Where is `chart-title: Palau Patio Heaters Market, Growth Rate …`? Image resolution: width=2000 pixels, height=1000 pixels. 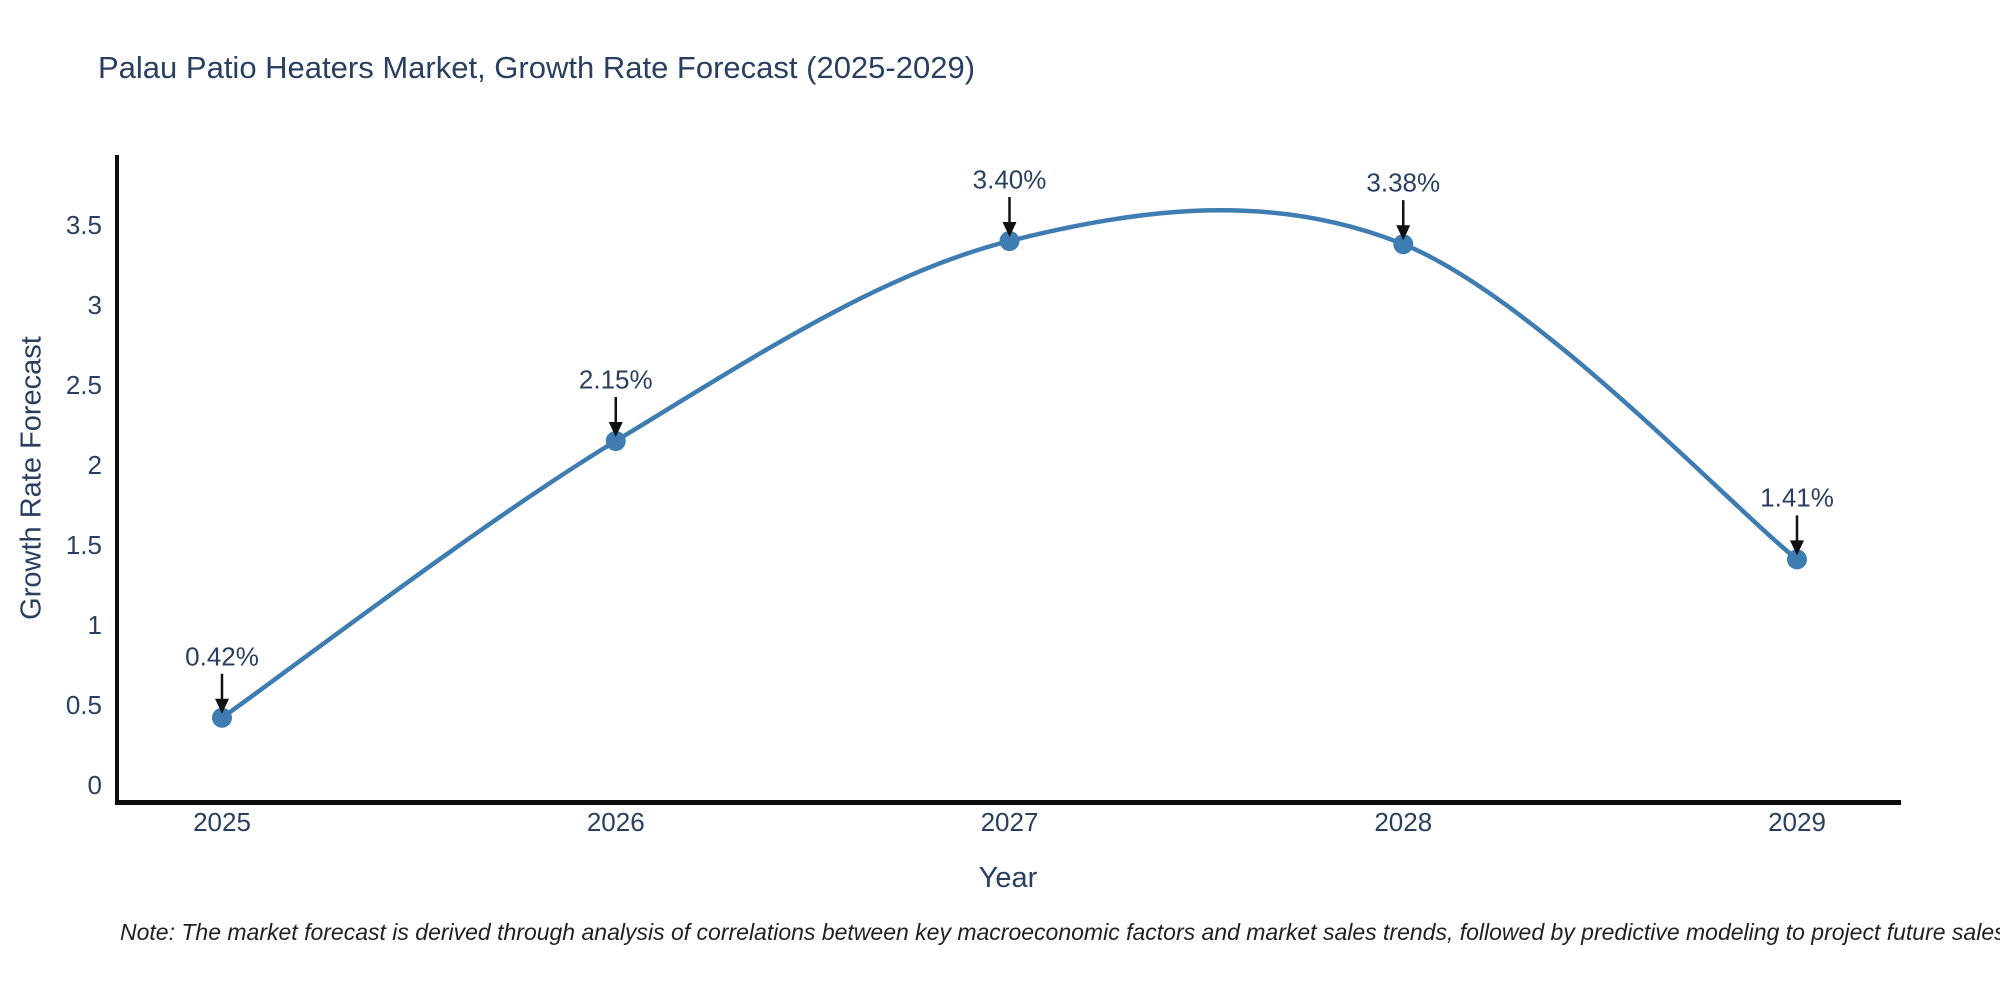 chart-title: Palau Patio Heaters Market, Growth Rate … is located at coordinates (537, 67).